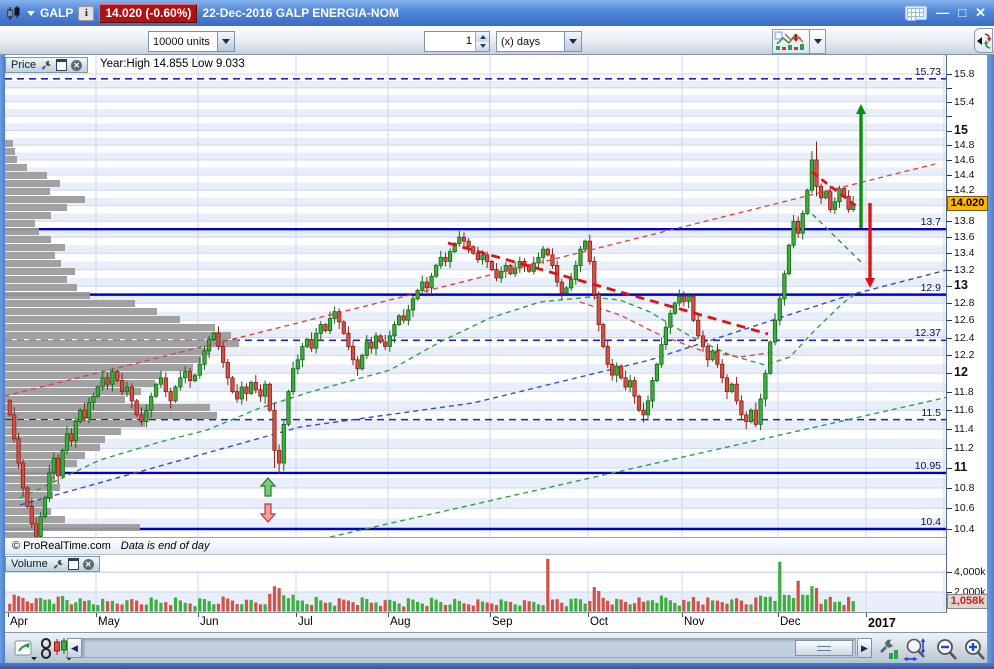 The width and height of the screenshot is (994, 669). What do you see at coordinates (964, 508) in the screenshot?
I see `price-tick-label: 10.6` at bounding box center [964, 508].